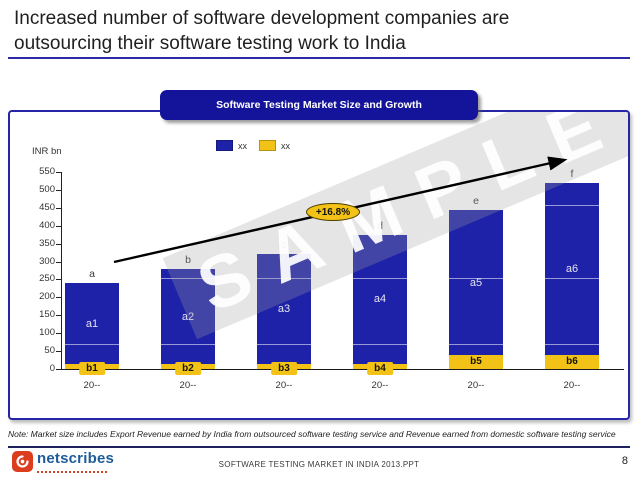 This screenshot has height=479, width=638. Describe the element at coordinates (76, 458) in the screenshot. I see `logo-text: netscribes` at that location.